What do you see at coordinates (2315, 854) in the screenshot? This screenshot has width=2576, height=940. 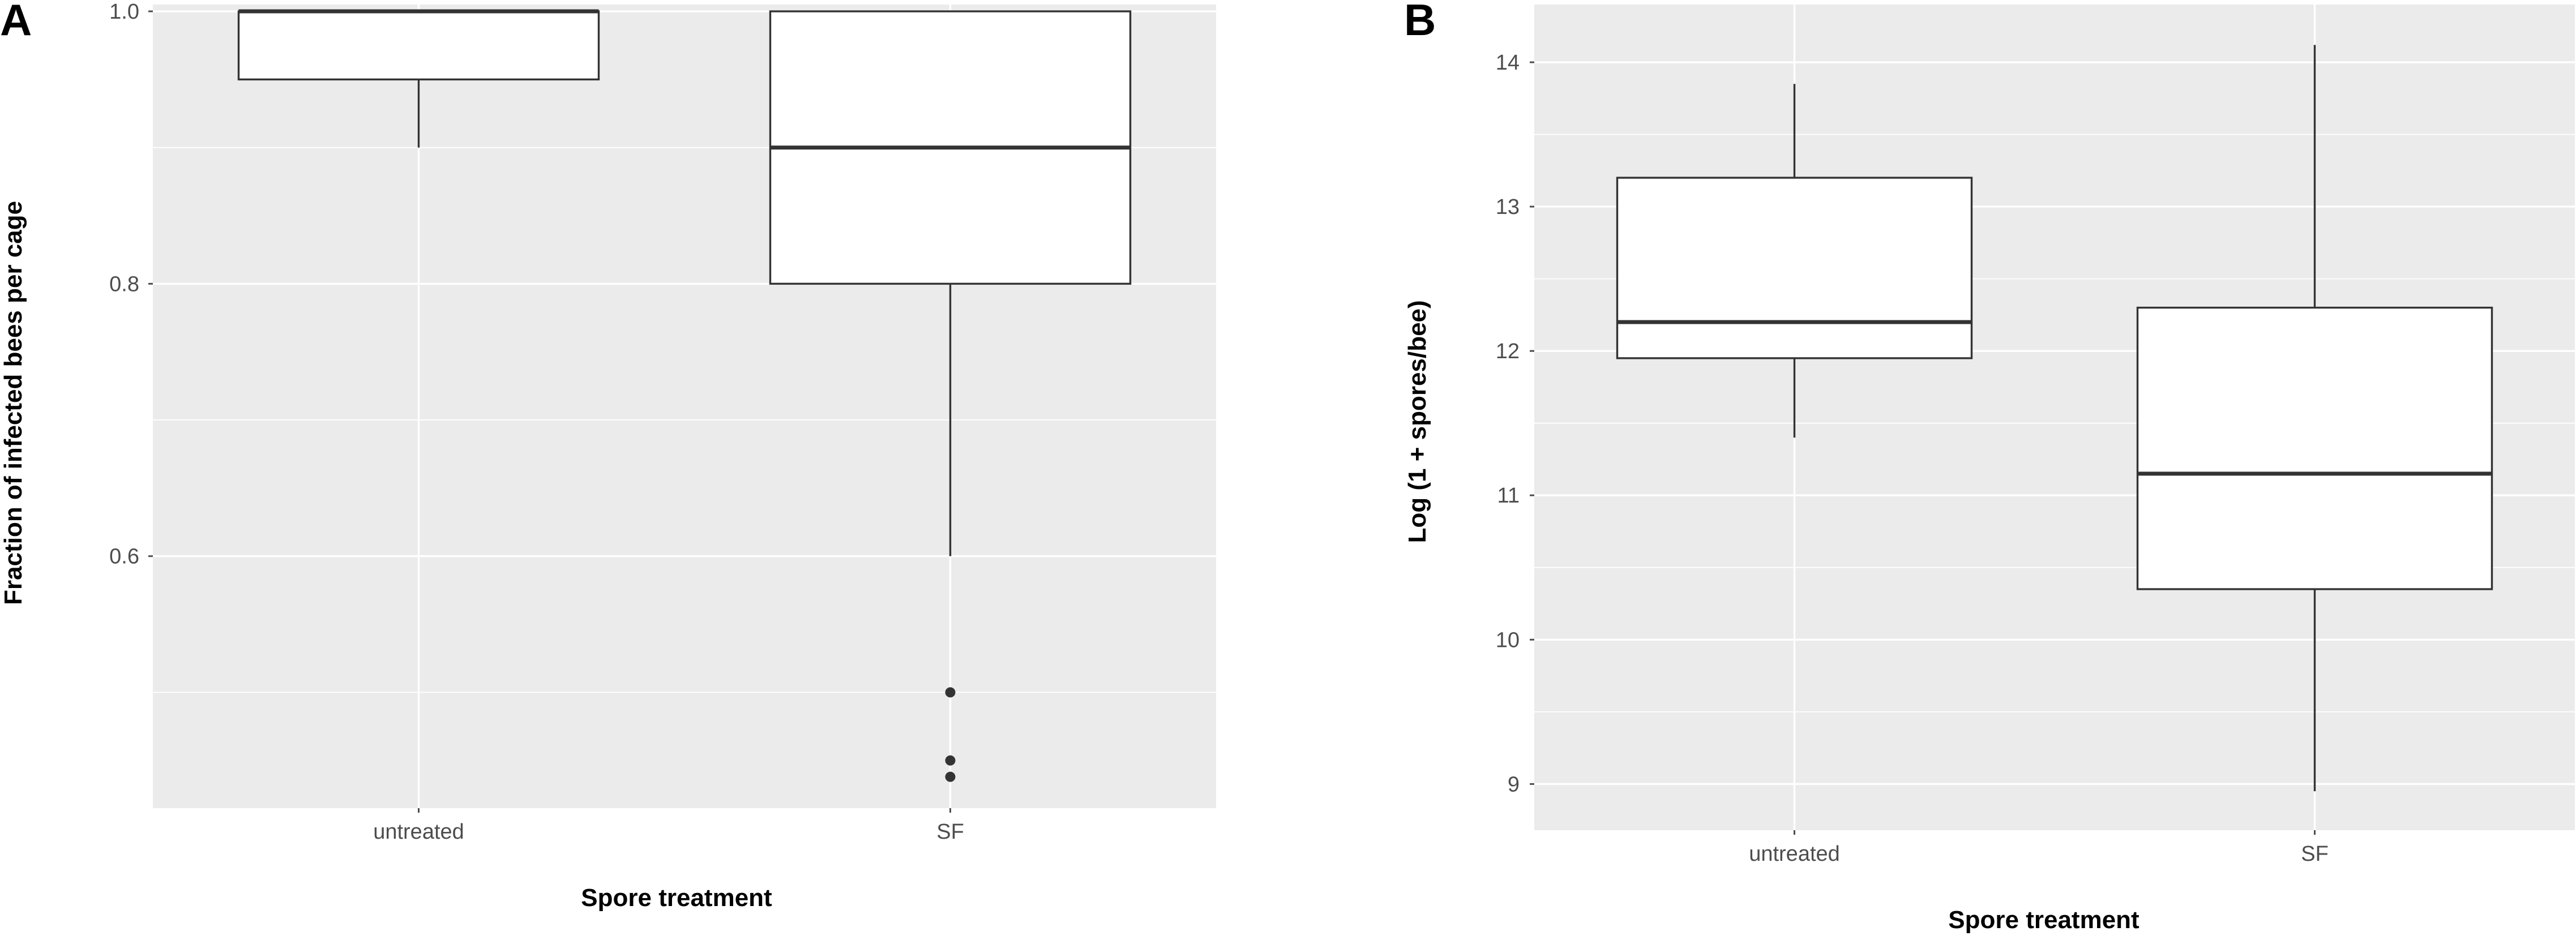 I see `panel-b-x-tick-label: SF` at bounding box center [2315, 854].